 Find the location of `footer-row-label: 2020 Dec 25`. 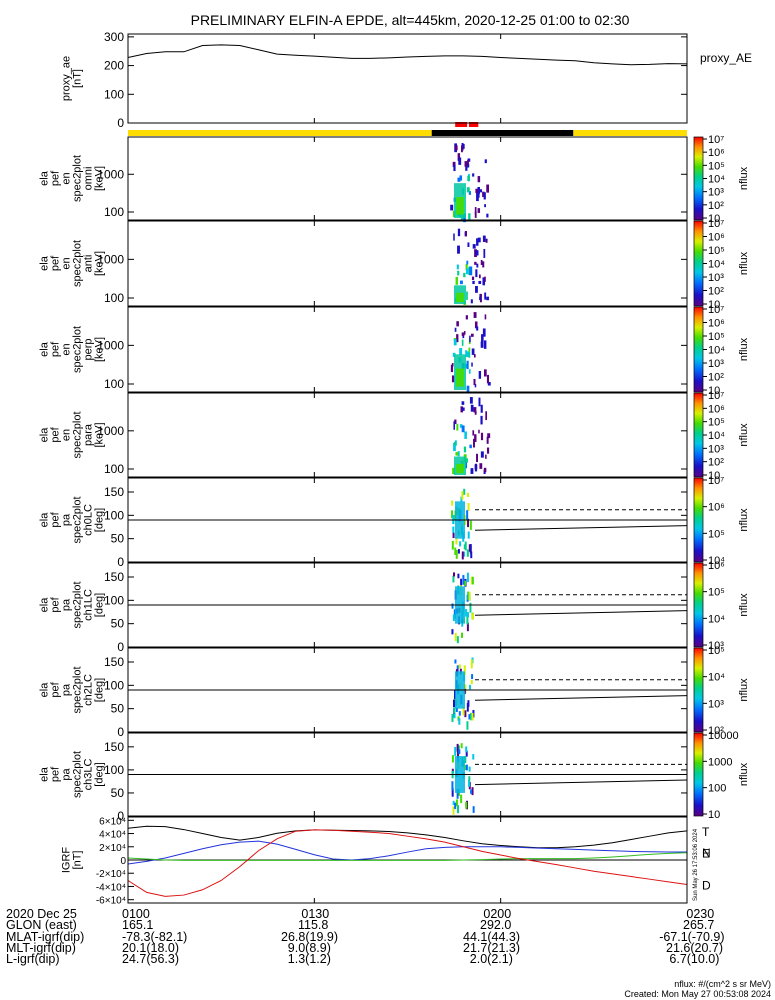

footer-row-label: 2020 Dec 25 is located at coordinates (41, 914).